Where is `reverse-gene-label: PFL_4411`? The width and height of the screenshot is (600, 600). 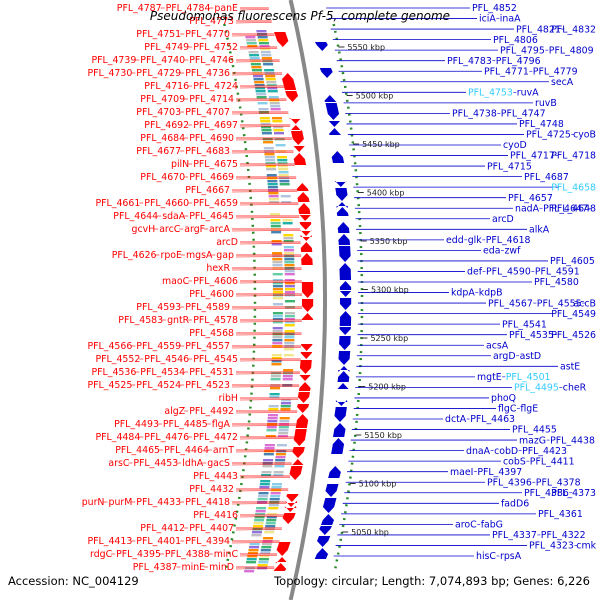 reverse-gene-label: PFL_4411 is located at coordinates (552, 461).